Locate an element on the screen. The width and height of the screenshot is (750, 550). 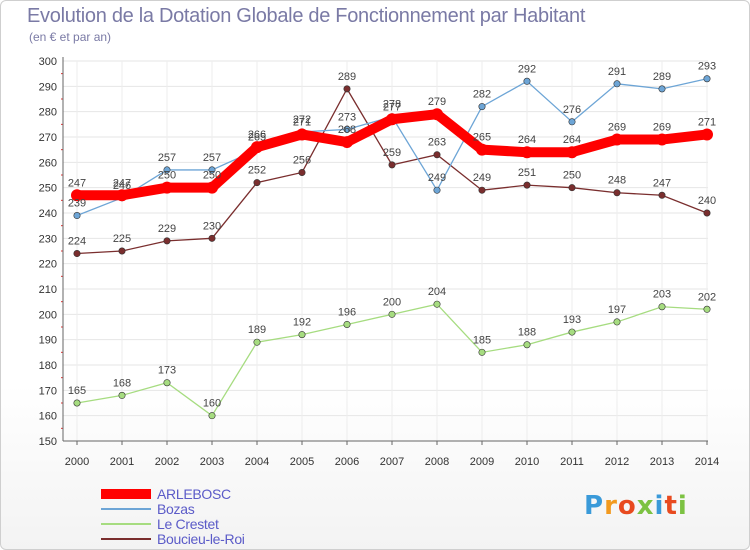
legend-label: Bozas is located at coordinates (176, 509).